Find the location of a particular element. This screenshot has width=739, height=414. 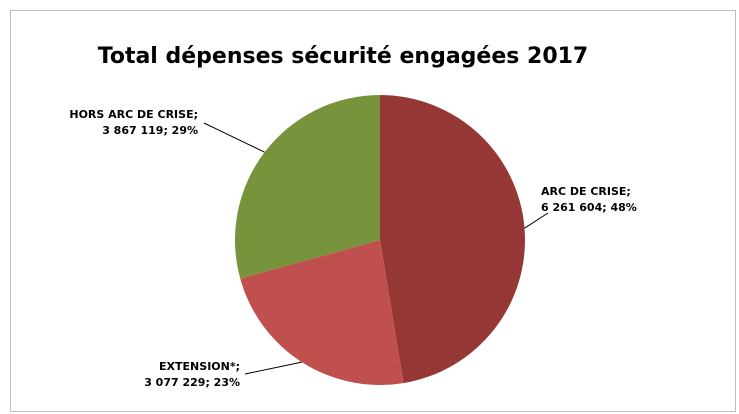

leader-line-hors-arc-de-crise is located at coordinates (234, 137).